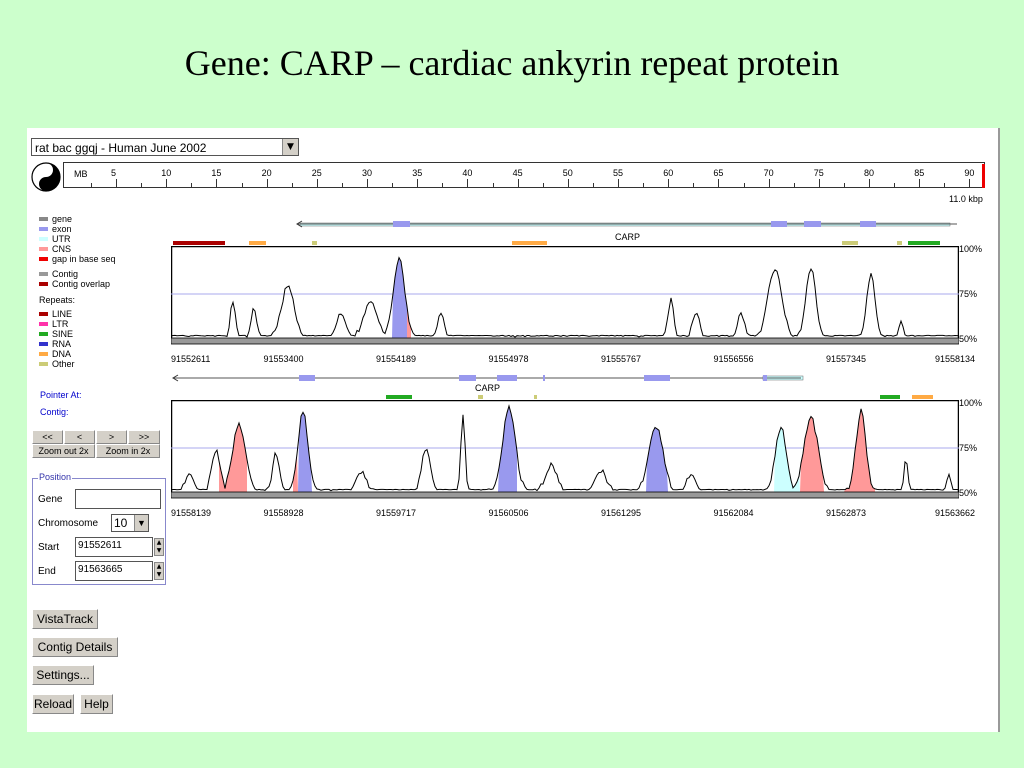 This screenshot has width=1024, height=768. What do you see at coordinates (65, 619) in the screenshot?
I see `vistatrack-button: VistaTrack` at bounding box center [65, 619].